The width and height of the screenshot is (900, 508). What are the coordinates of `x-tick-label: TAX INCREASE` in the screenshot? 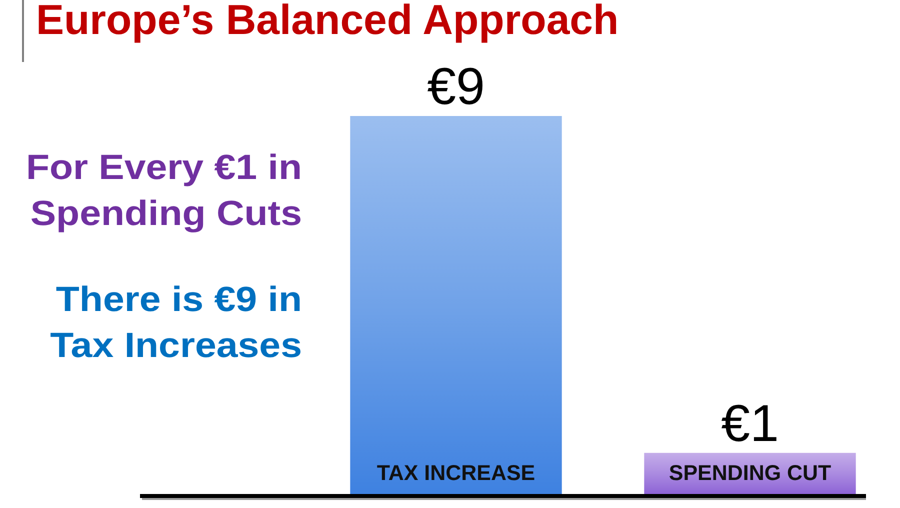 It's located at (456, 472).